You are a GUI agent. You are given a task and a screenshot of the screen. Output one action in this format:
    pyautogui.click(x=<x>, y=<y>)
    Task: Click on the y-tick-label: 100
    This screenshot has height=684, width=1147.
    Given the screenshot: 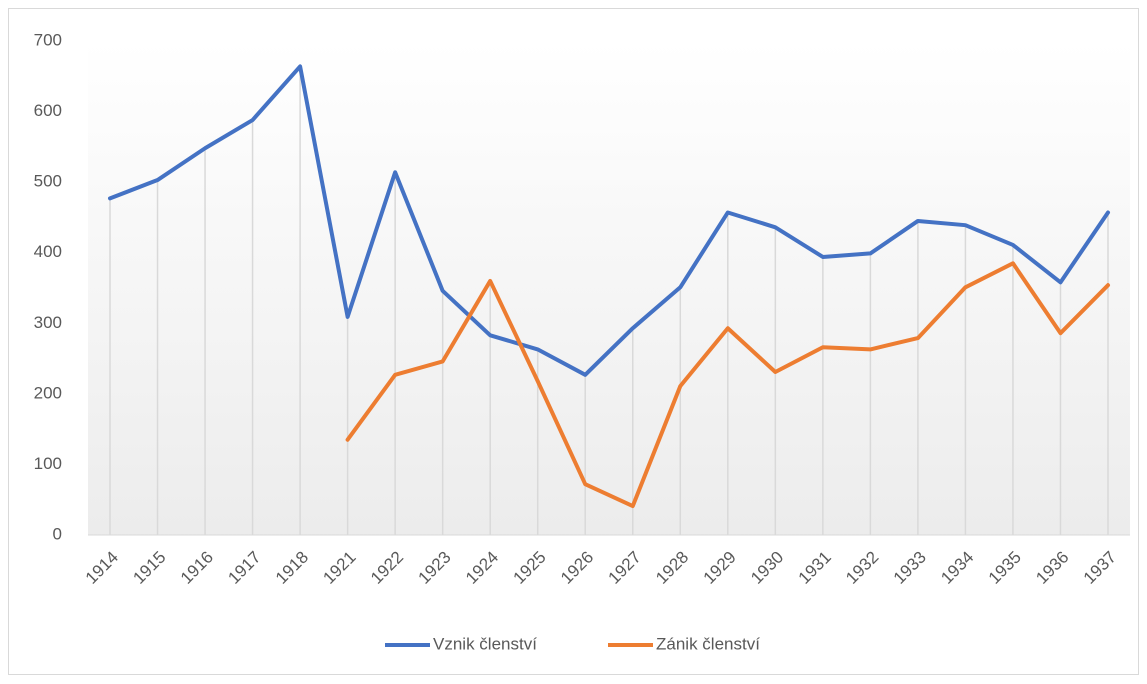 What is the action you would take?
    pyautogui.click(x=48, y=463)
    